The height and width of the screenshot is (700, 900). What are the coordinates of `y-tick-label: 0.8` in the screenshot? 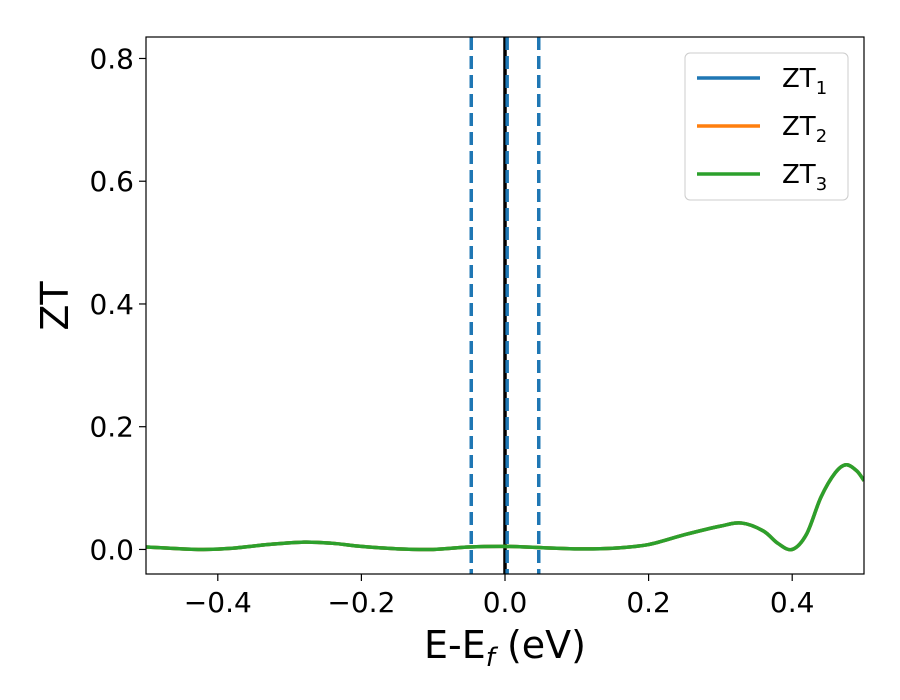 It's located at (111, 58).